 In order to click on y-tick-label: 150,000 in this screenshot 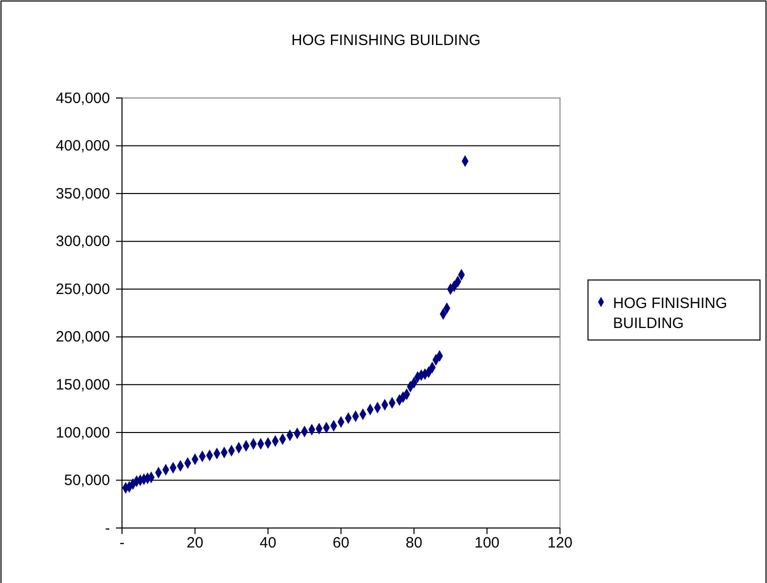, I will do `click(83, 385)`.